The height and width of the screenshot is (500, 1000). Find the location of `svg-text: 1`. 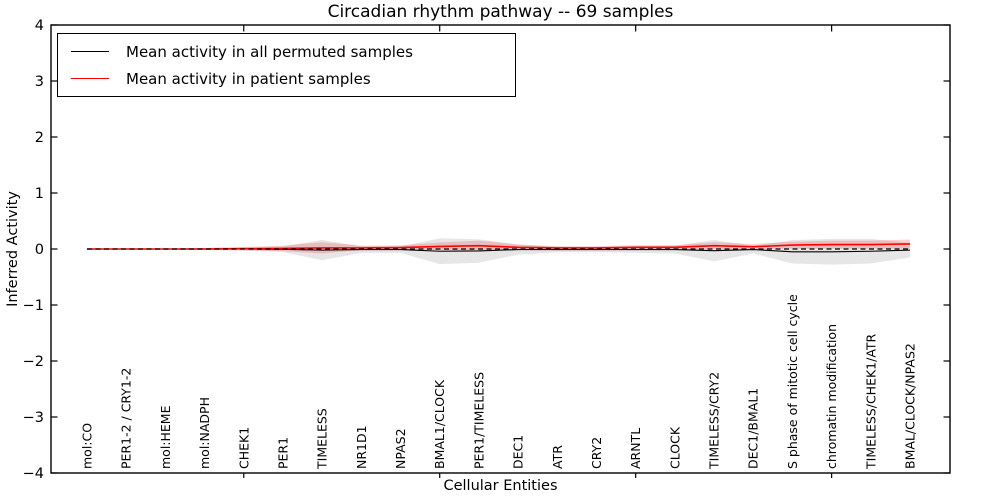

svg-text: 1 is located at coordinates (39, 194).